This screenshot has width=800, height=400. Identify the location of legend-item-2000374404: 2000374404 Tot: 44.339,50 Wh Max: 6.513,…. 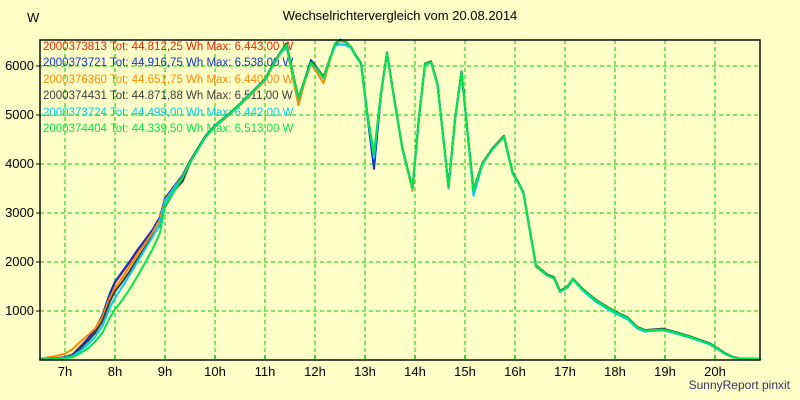
(168, 129).